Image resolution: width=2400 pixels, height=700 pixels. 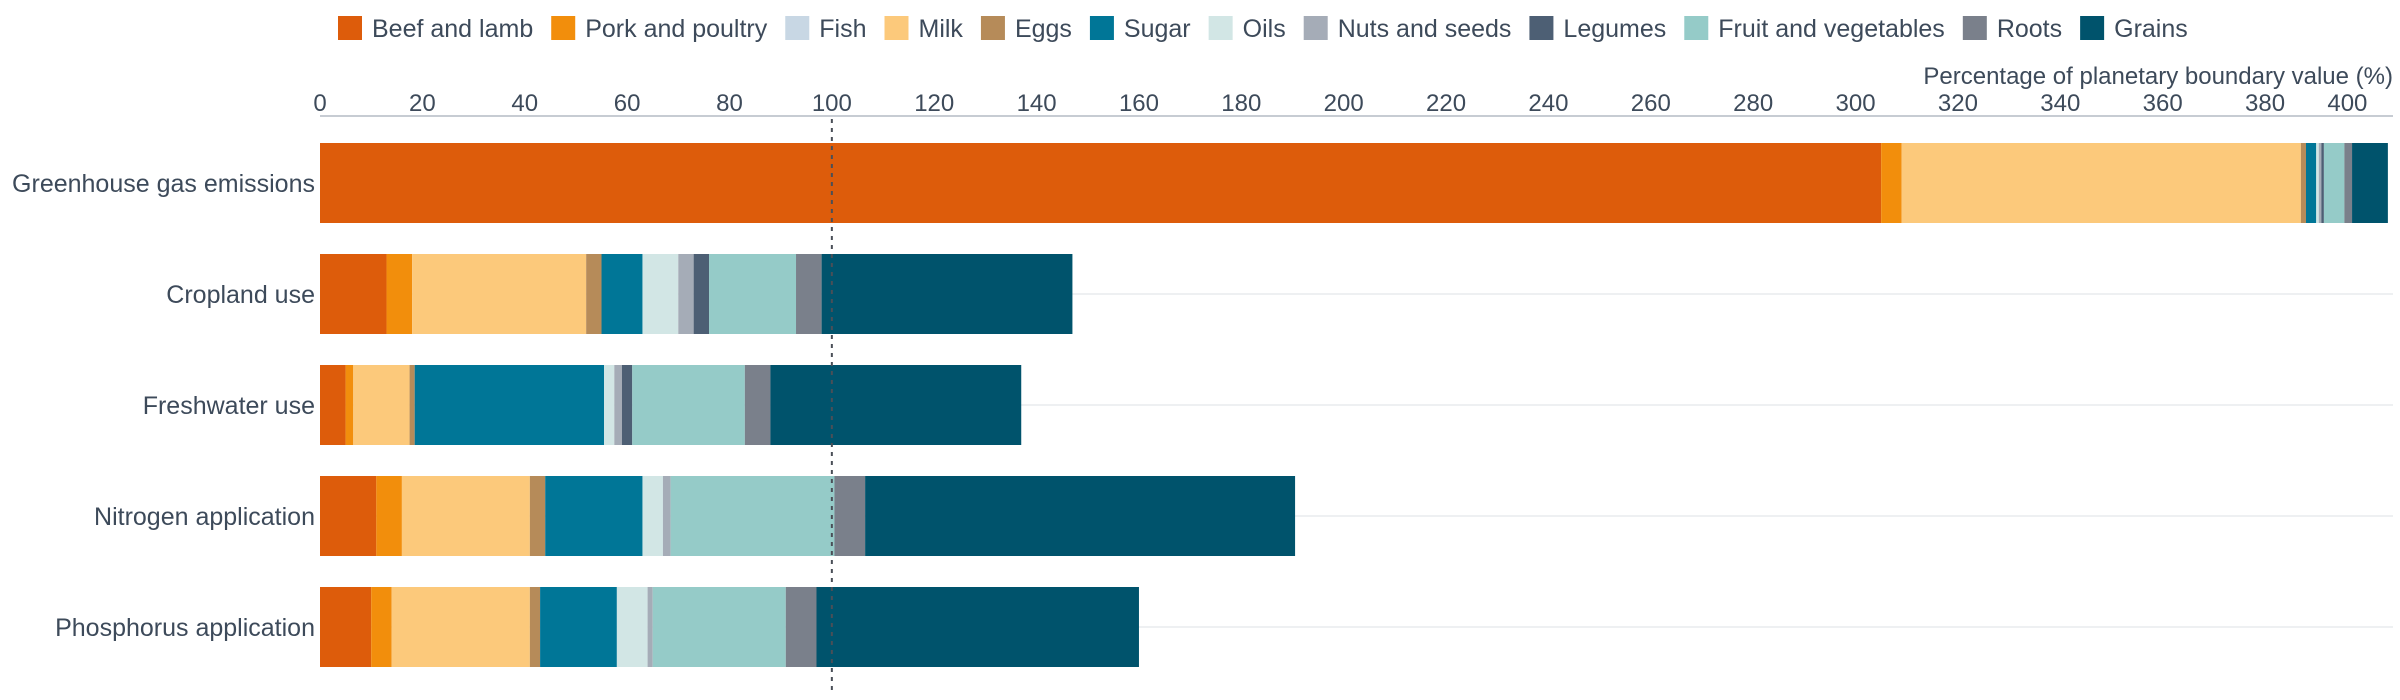 What do you see at coordinates (319, 103) in the screenshot?
I see `x-tick-label: 0` at bounding box center [319, 103].